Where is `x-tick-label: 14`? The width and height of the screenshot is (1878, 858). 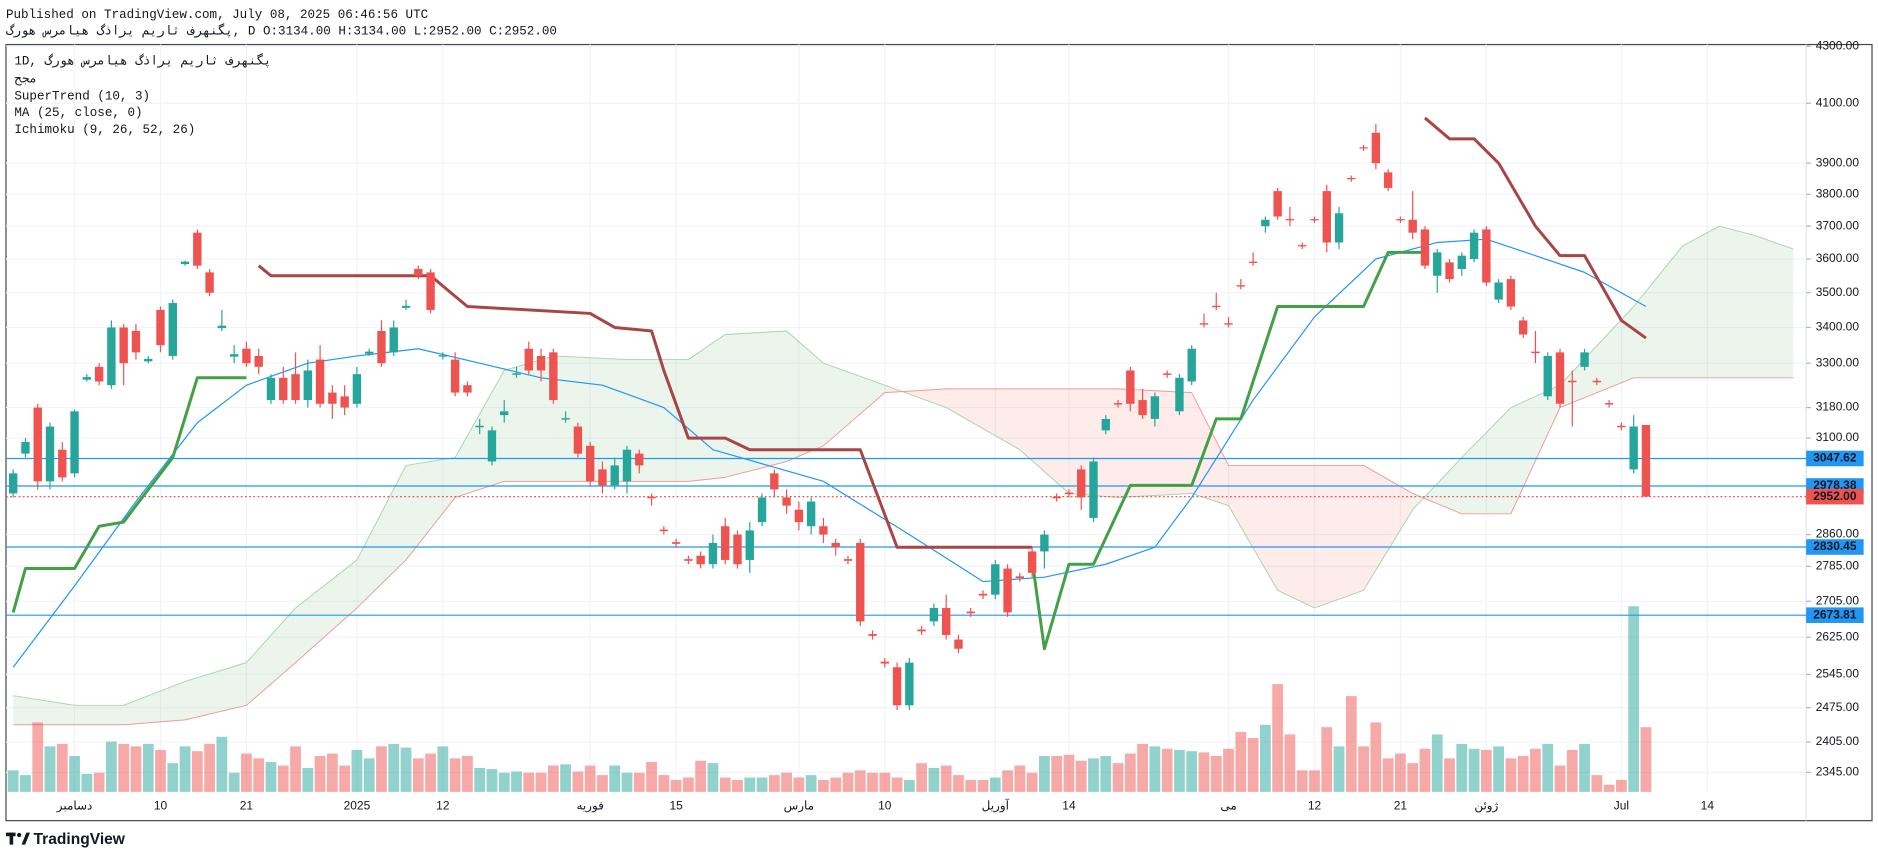 x-tick-label: 14 is located at coordinates (1708, 805).